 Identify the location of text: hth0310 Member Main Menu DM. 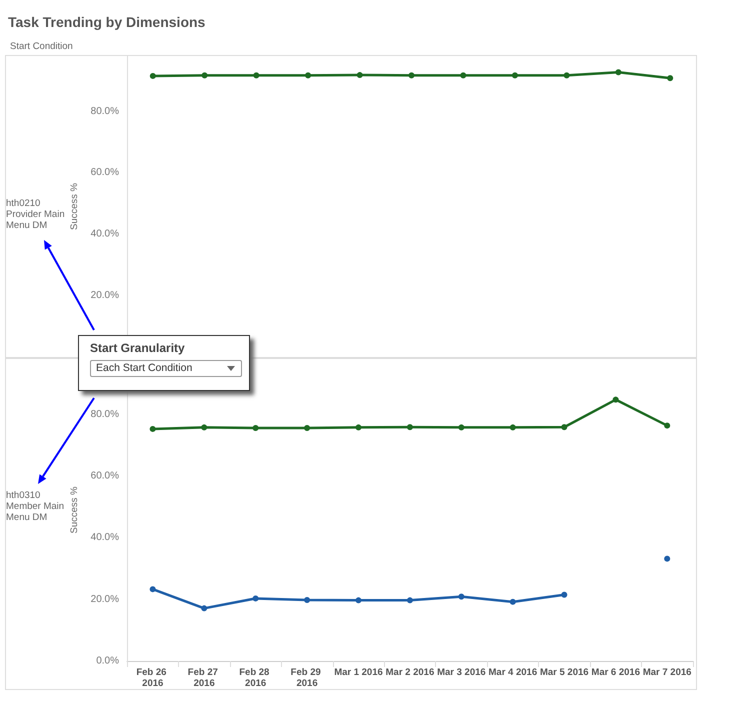
(36, 506).